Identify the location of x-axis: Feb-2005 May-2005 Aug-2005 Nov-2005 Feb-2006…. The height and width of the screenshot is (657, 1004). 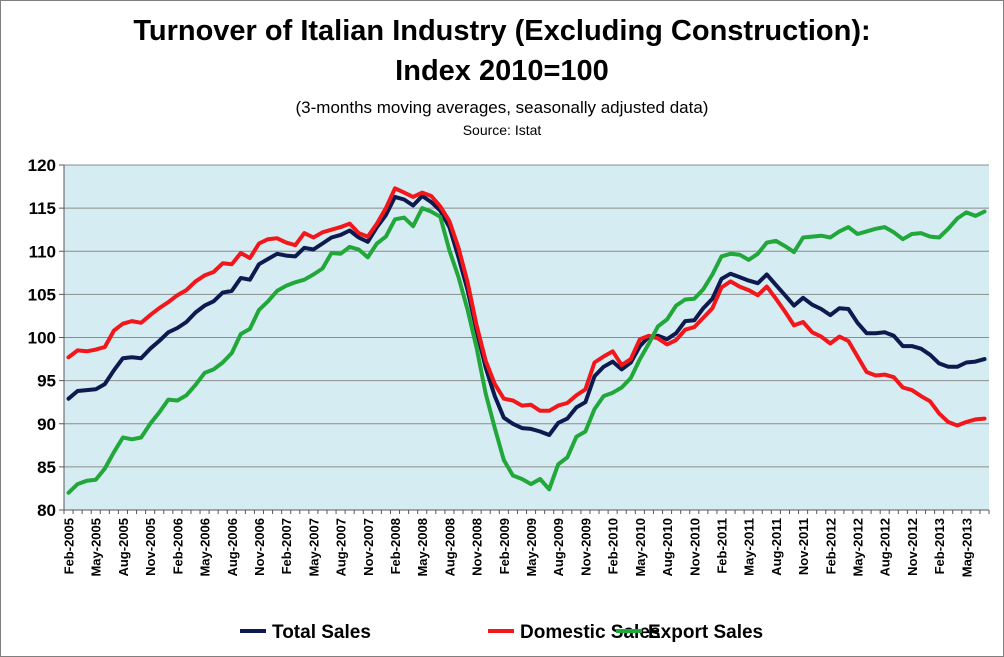
(526, 543).